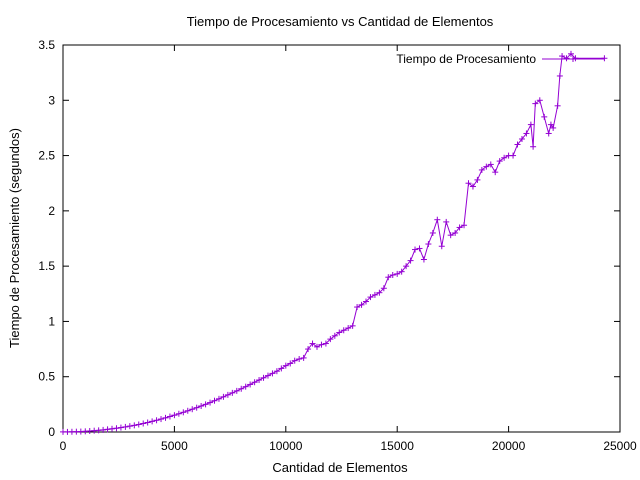 Image resolution: width=640 pixels, height=480 pixels. I want to click on y-tick-label: 3, so click(51, 100).